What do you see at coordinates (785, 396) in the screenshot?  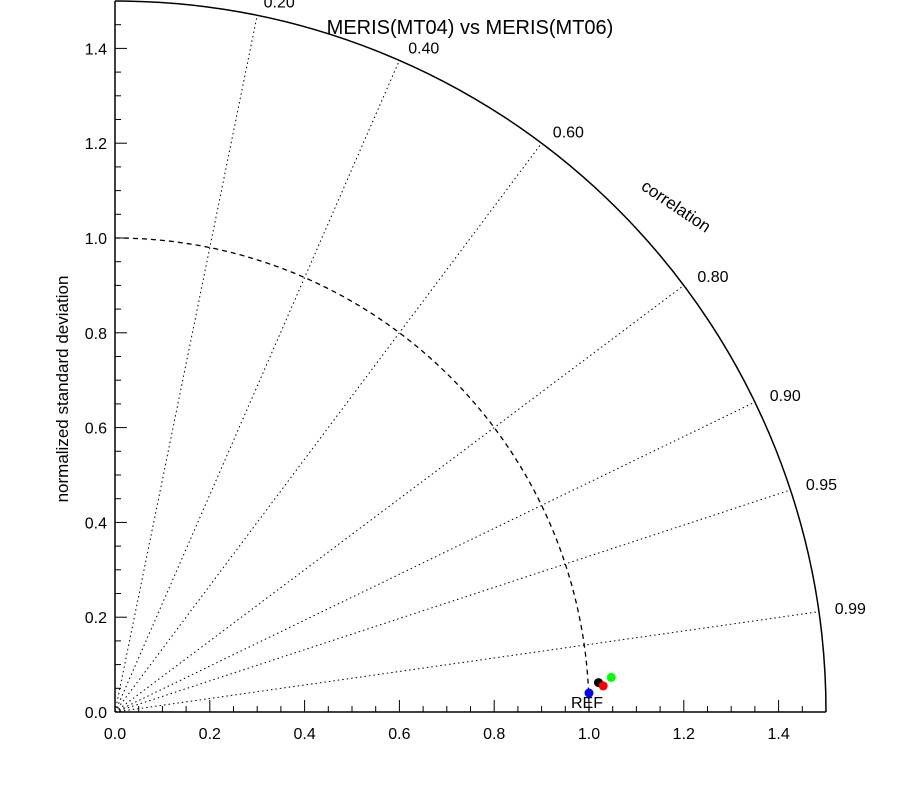 I see `correlation-tick-label: 0.90` at bounding box center [785, 396].